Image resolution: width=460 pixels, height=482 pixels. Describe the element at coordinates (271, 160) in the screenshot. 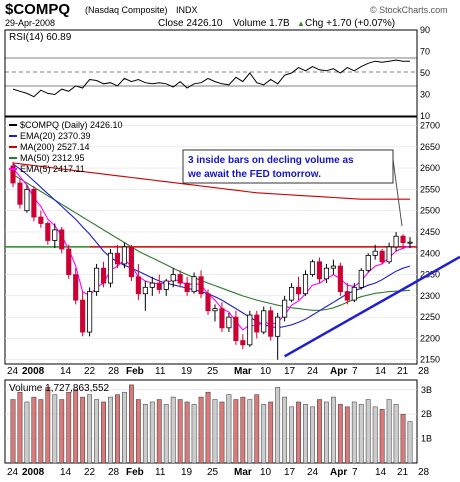

I see `annotation-line-1: 3 inside bars on decling volume as` at that location.